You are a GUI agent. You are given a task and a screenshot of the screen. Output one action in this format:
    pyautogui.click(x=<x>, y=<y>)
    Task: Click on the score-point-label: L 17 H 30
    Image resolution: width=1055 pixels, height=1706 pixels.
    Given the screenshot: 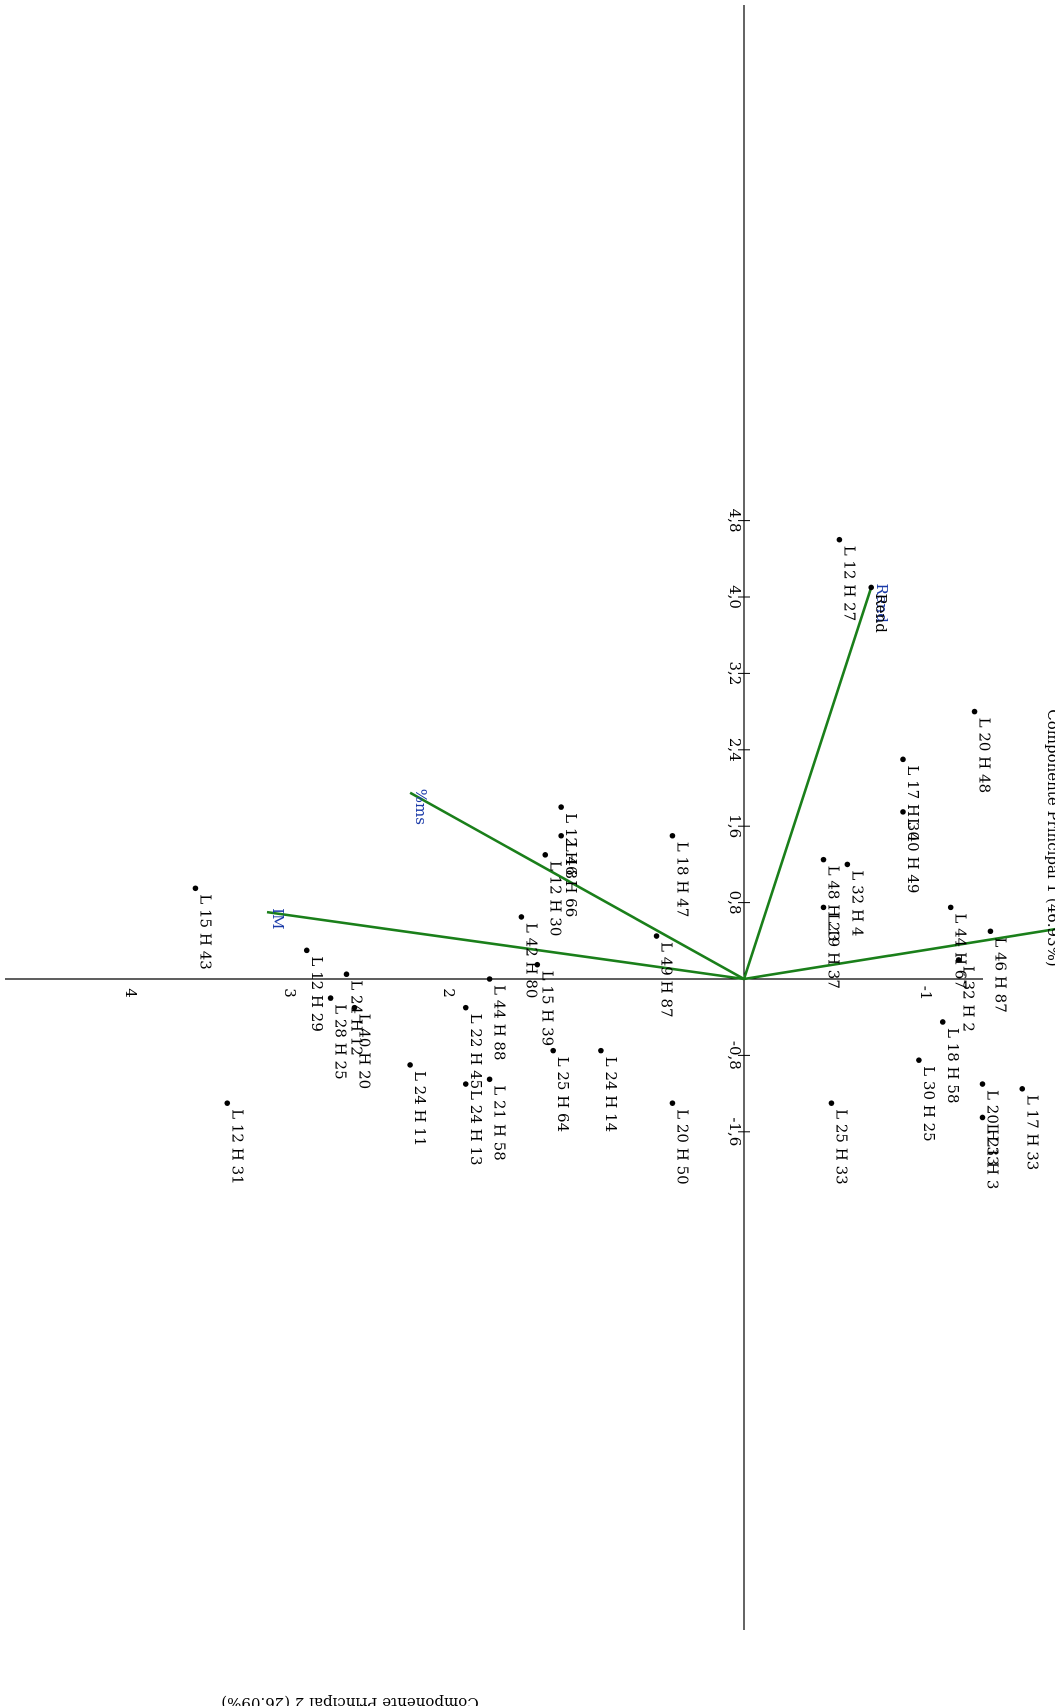 What is the action you would take?
    pyautogui.click(x=913, y=803)
    